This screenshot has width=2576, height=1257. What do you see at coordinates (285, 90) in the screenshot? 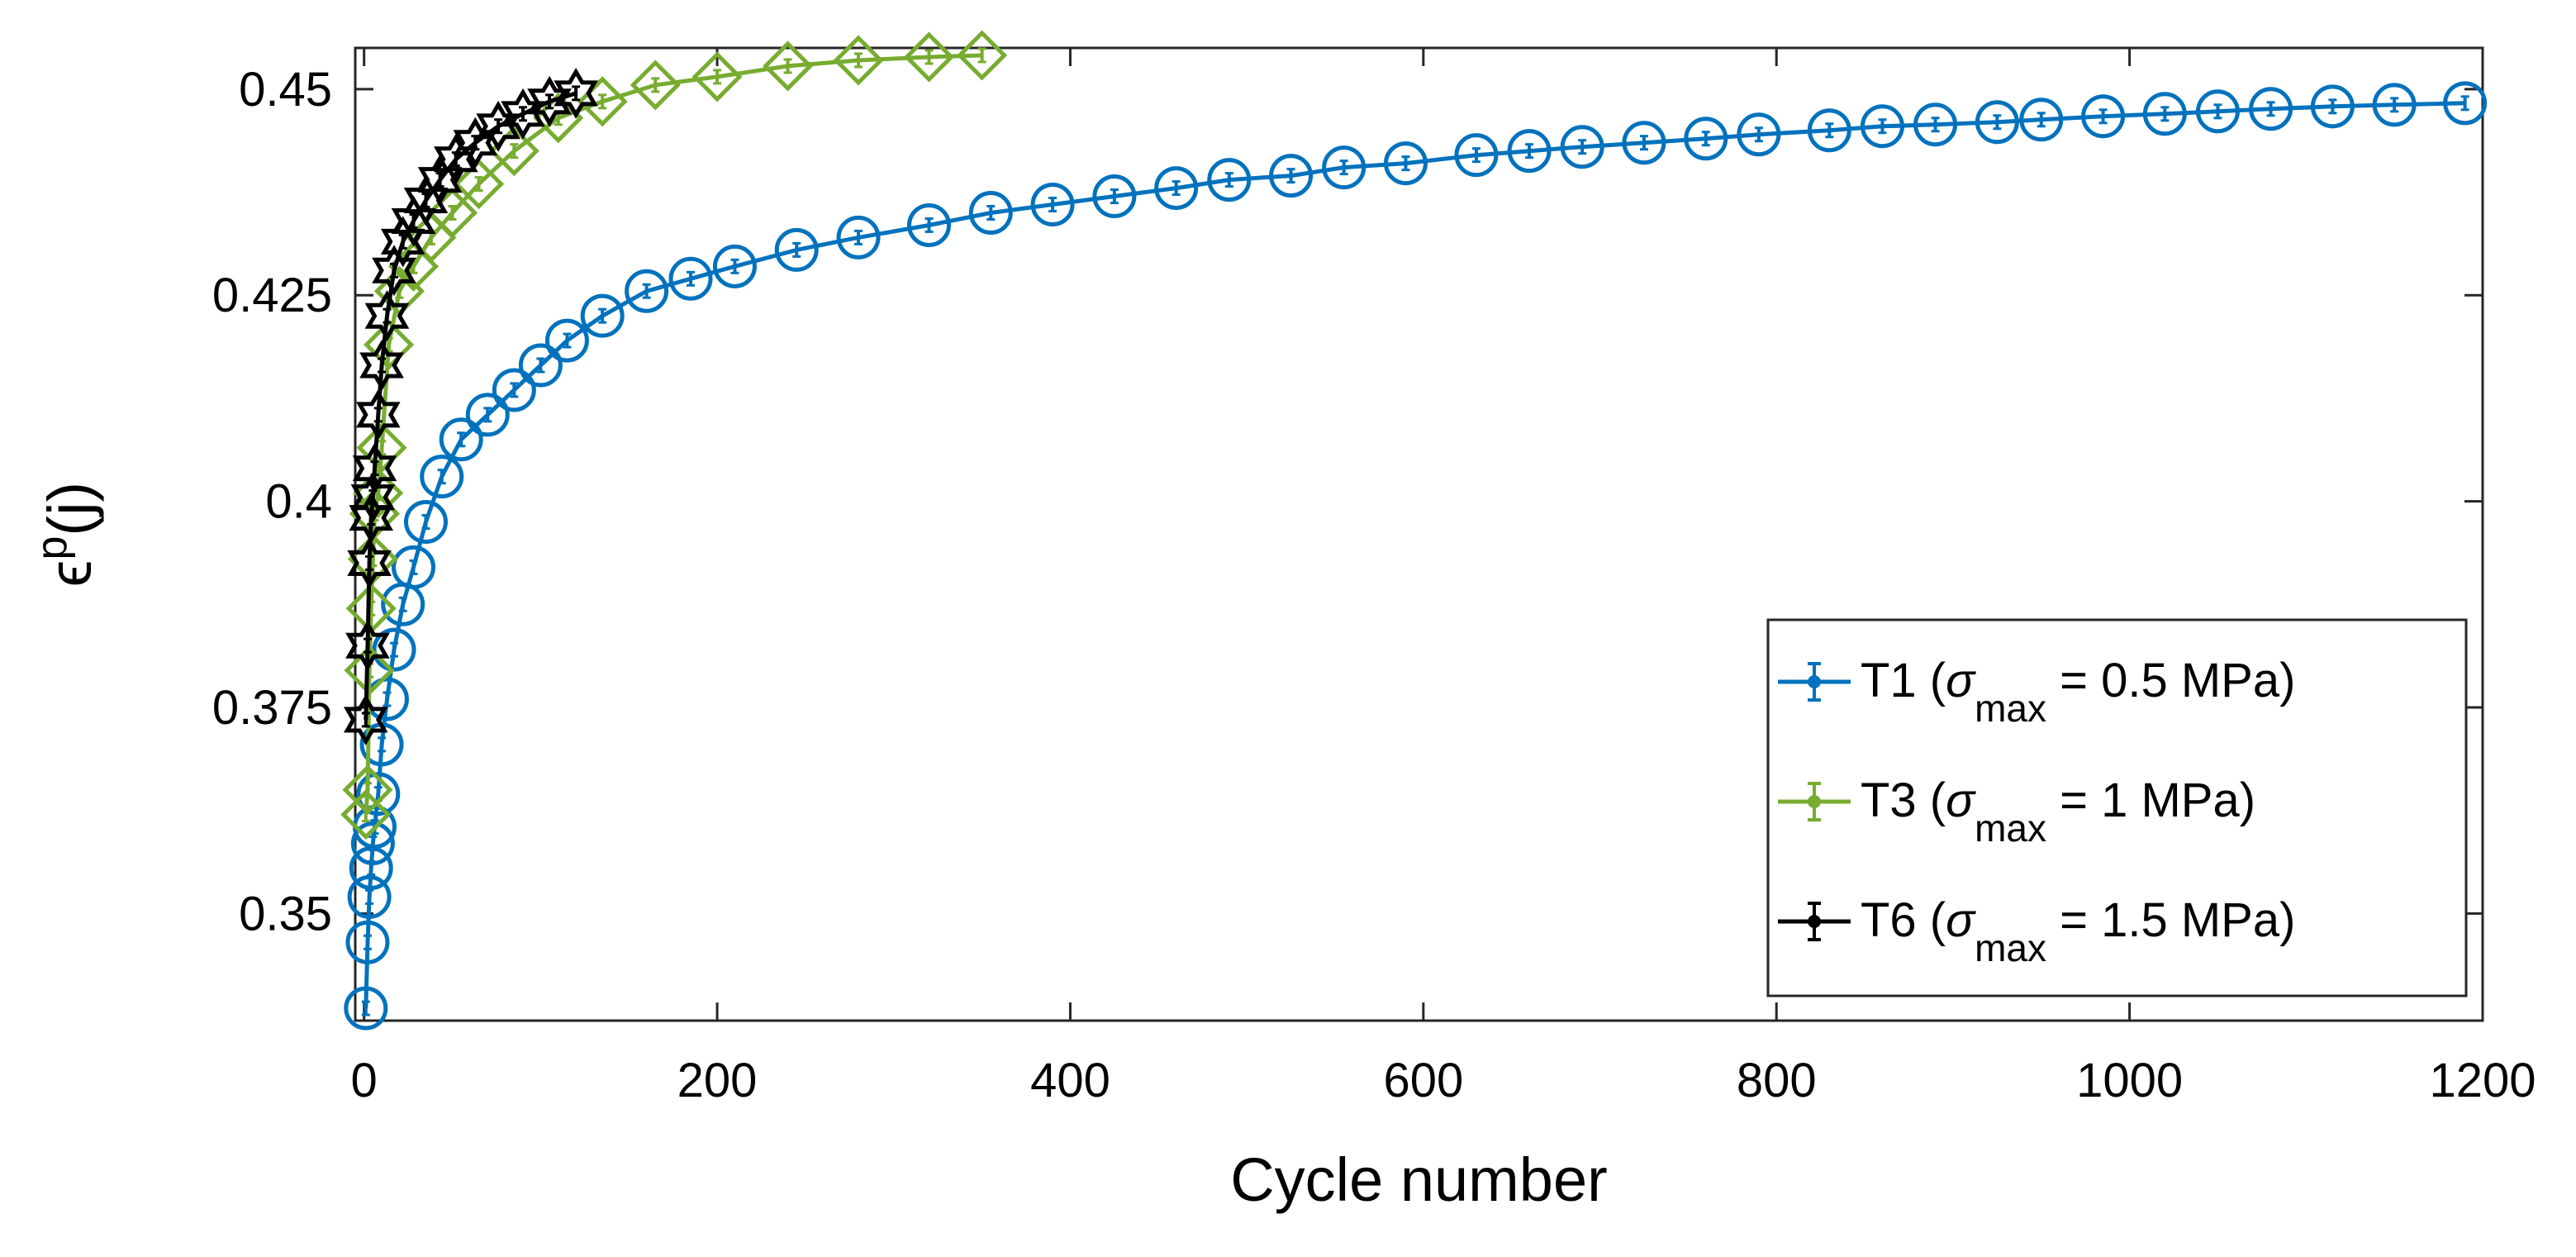
I see `y-tick-label: 0.45` at bounding box center [285, 90].